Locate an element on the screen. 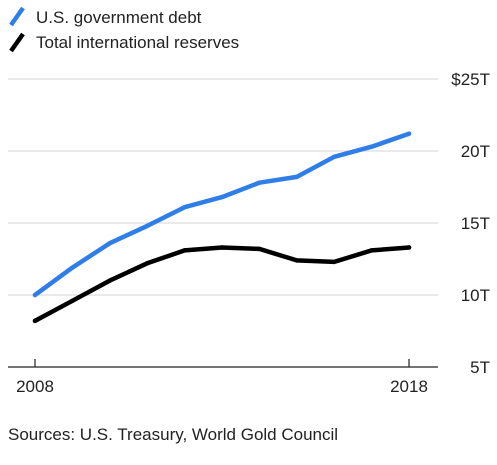 Image resolution: width=497 pixels, height=465 pixels. y-tick-label: 5T is located at coordinates (480, 367).